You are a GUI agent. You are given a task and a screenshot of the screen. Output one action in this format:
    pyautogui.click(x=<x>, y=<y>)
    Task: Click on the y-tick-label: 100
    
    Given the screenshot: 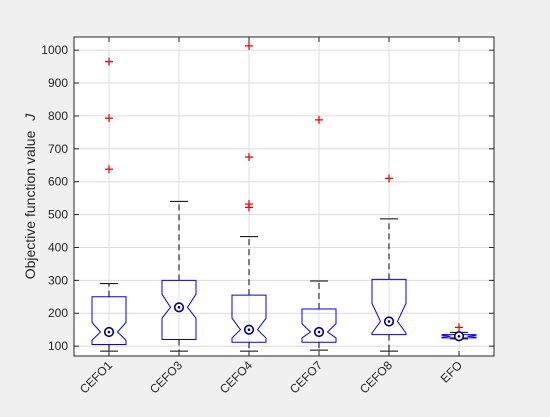 What is the action you would take?
    pyautogui.click(x=58, y=346)
    